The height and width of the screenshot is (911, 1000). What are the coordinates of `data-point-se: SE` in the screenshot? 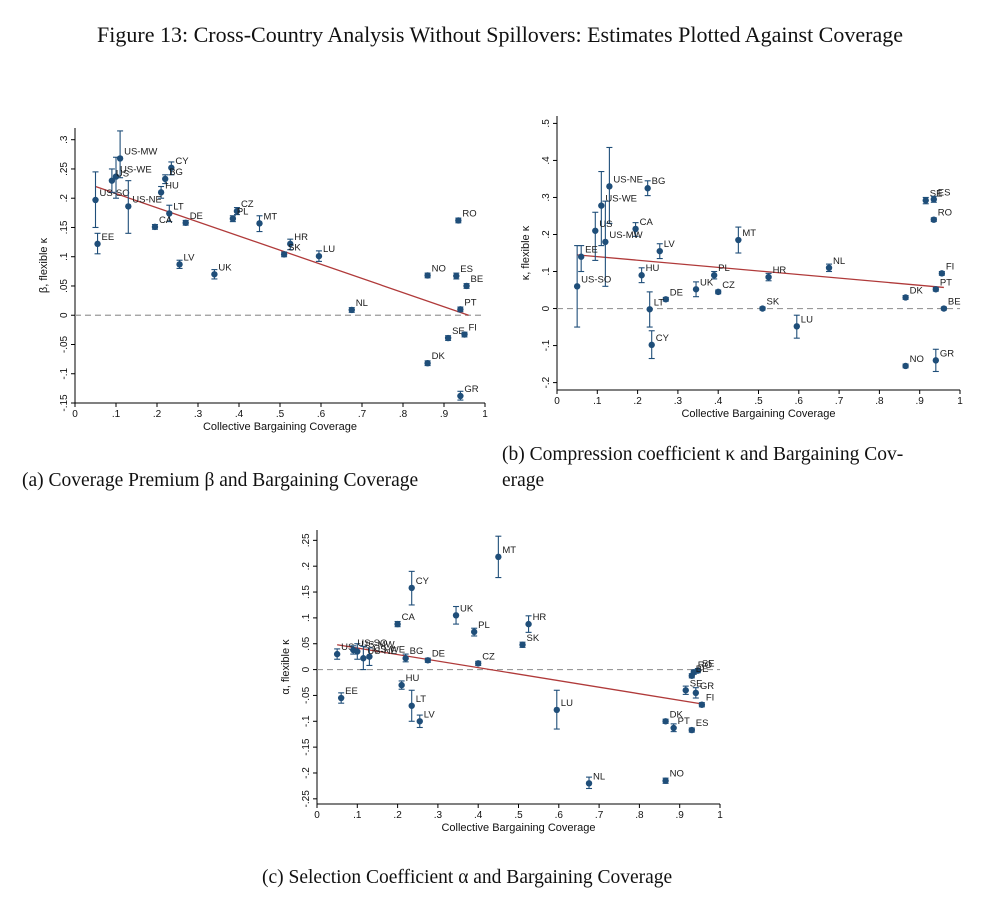 It's located at (704, 666).